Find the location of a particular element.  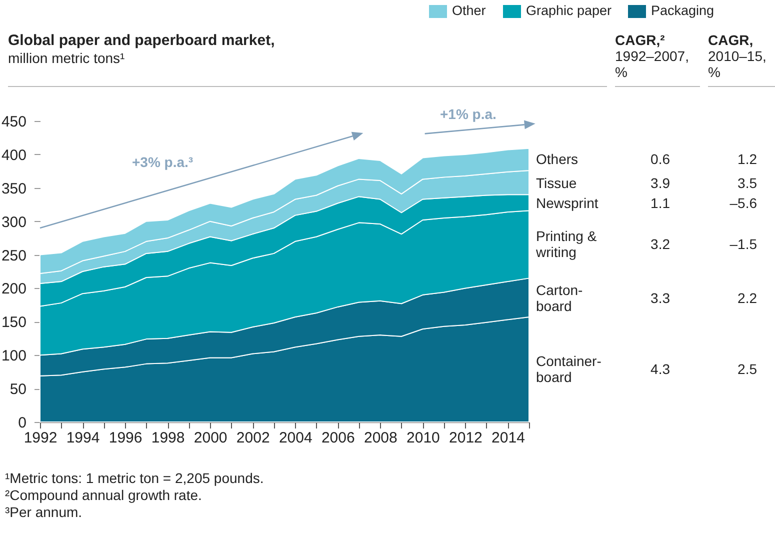

text: 1.1 is located at coordinates (660, 202).